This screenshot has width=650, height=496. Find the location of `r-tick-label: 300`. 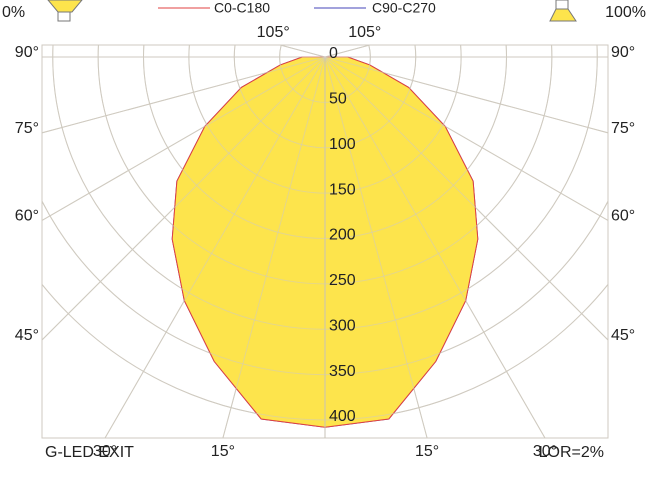

r-tick-label: 300 is located at coordinates (342, 325).